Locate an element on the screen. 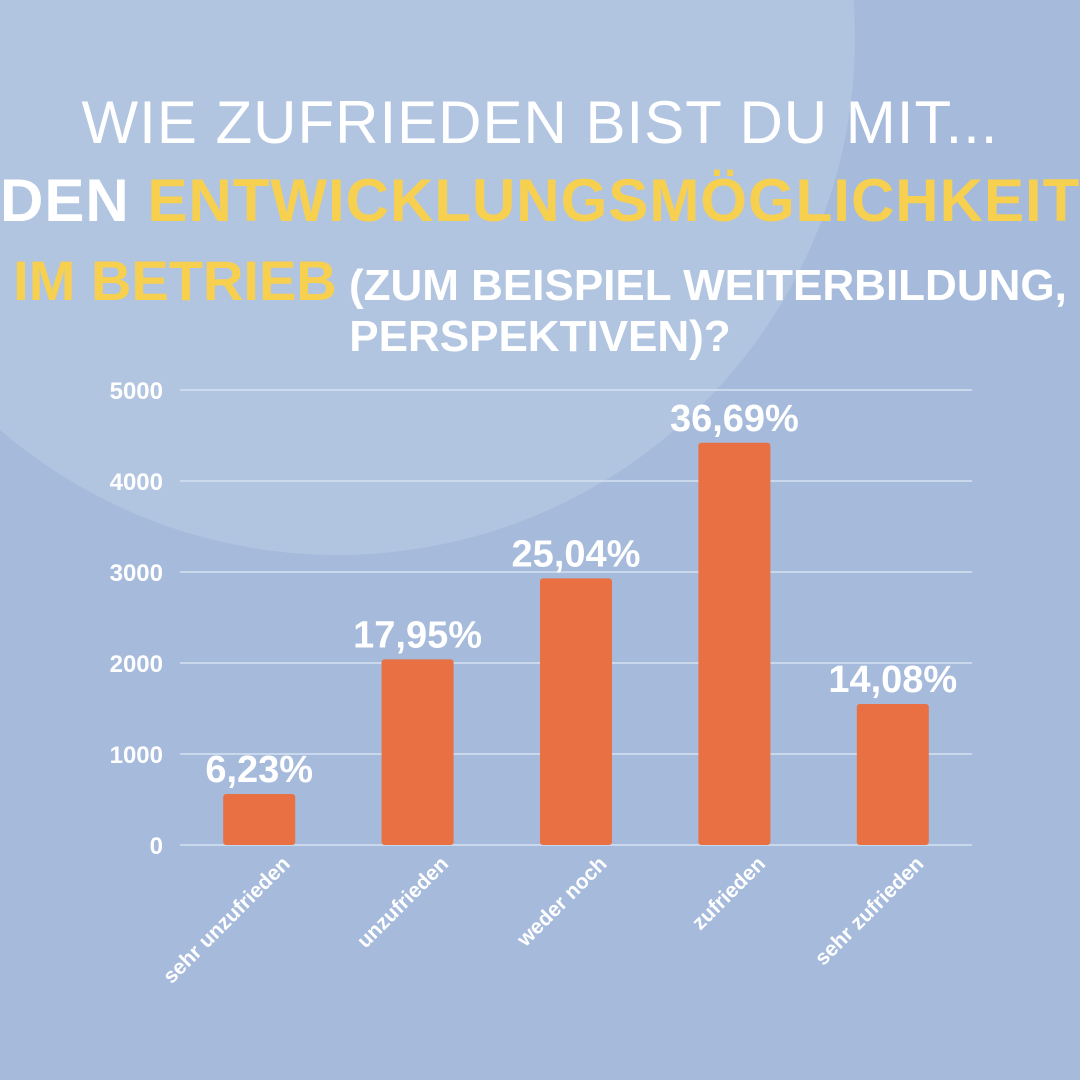 The height and width of the screenshot is (1080, 1080). x-tick-label: sehr unzufrieden is located at coordinates (227, 920).